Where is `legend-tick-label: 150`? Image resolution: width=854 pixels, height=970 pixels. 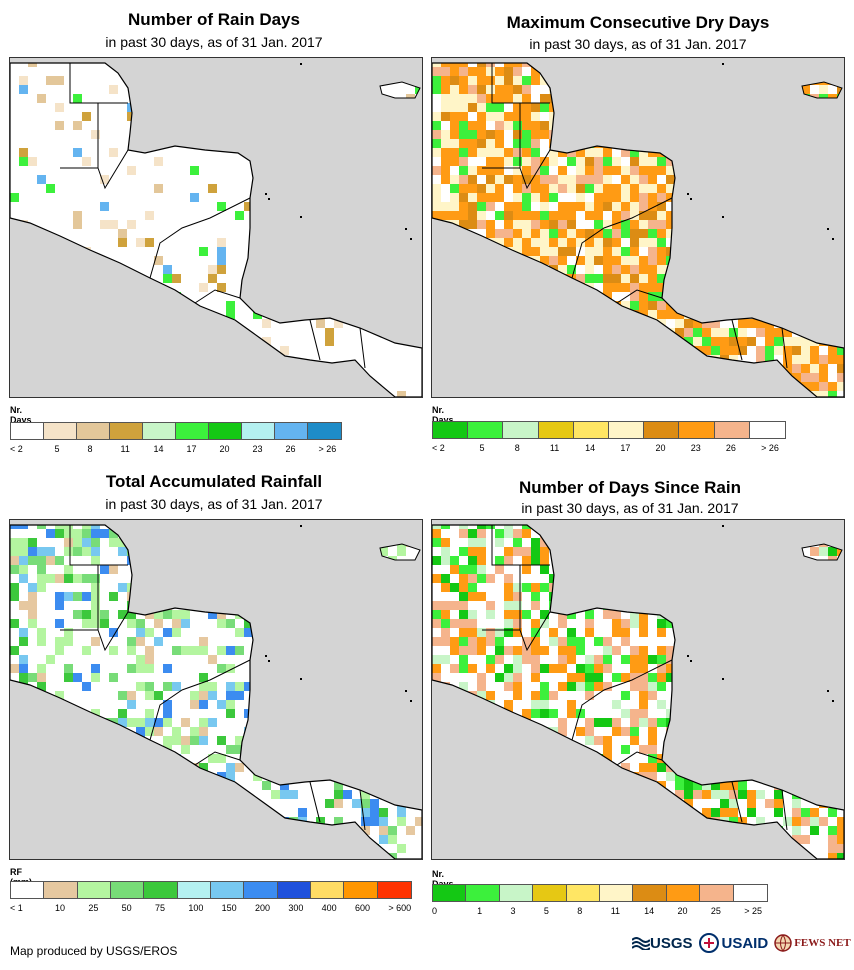
legend-tick-label: 150 is located at coordinates (229, 908).